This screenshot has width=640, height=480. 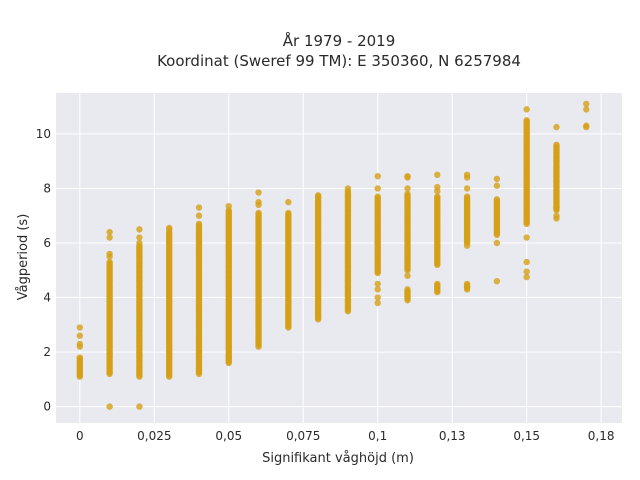 What do you see at coordinates (228, 436) in the screenshot?
I see `x-tick-label: 0,05` at bounding box center [228, 436].